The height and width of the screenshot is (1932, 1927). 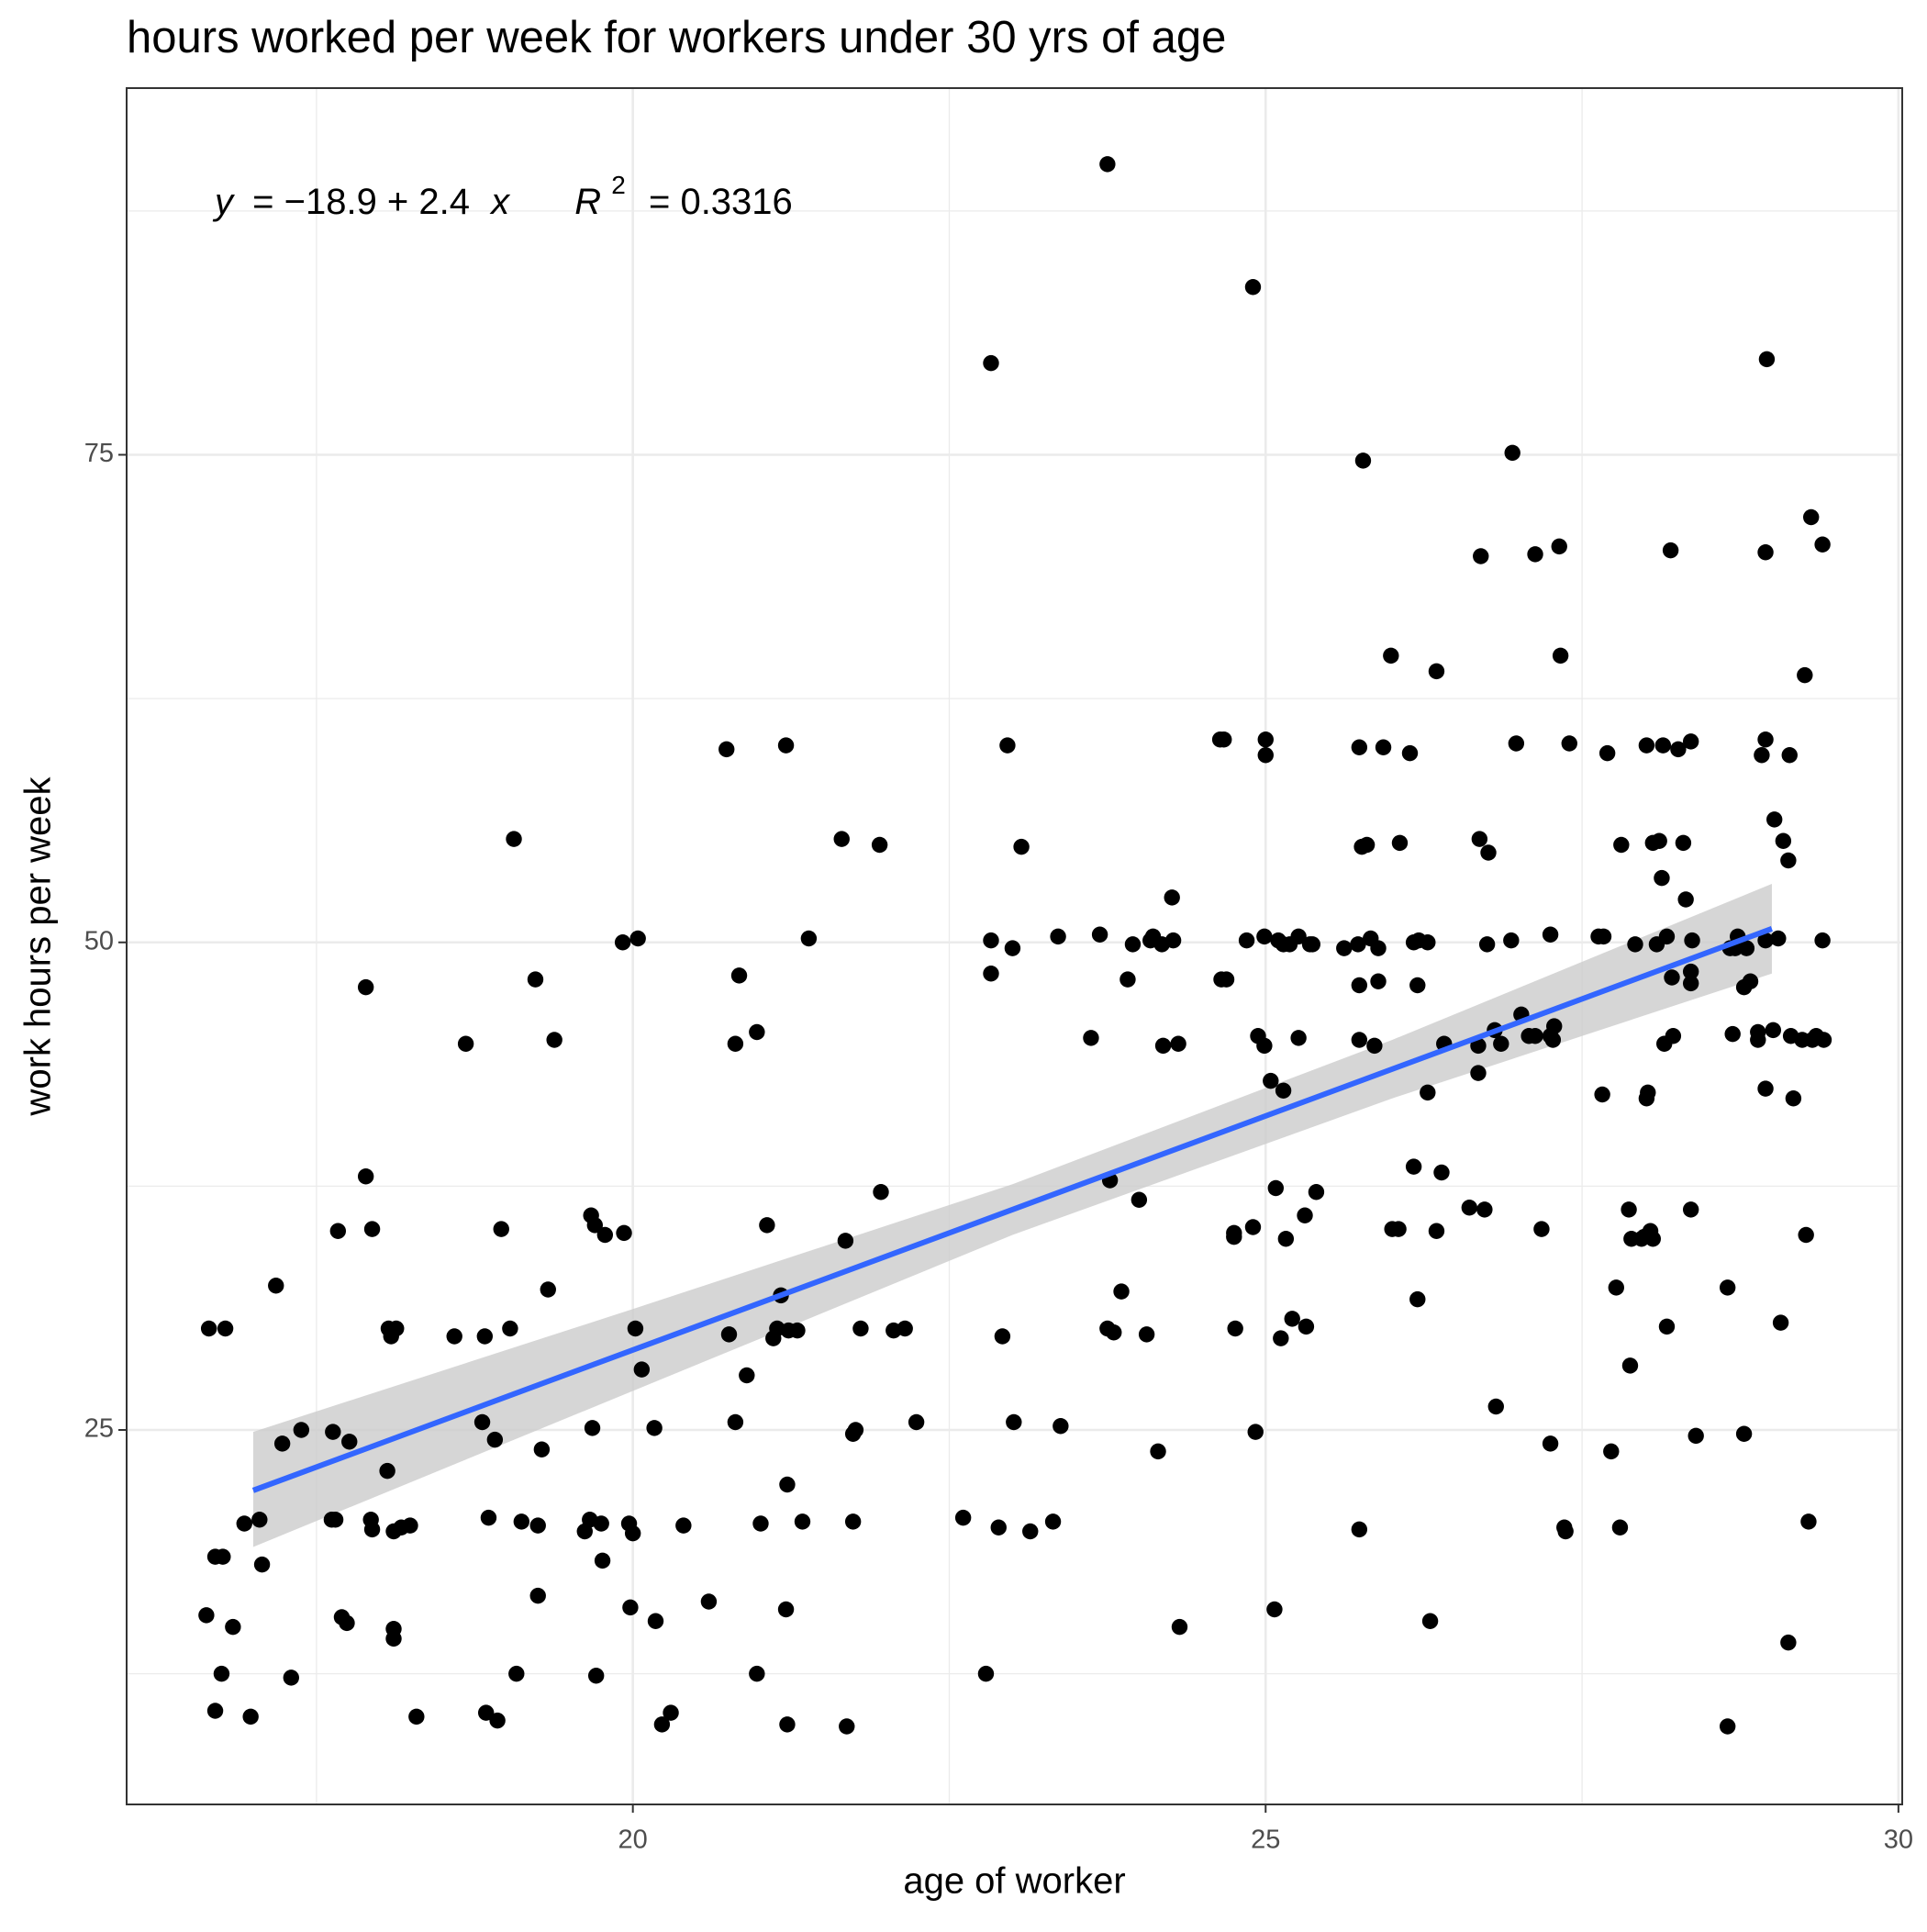 I want to click on x-symbol: x, so click(x=500, y=202).